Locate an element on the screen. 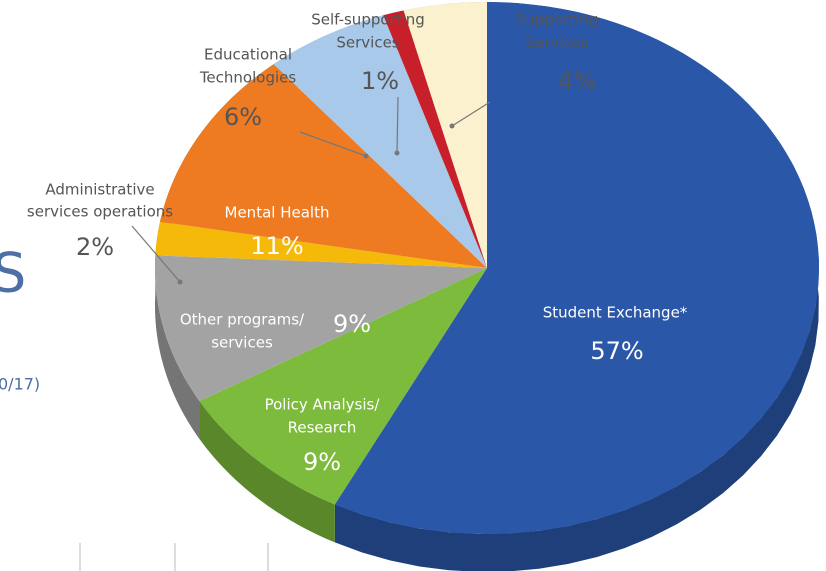  value-label: 1% is located at coordinates (380, 81).